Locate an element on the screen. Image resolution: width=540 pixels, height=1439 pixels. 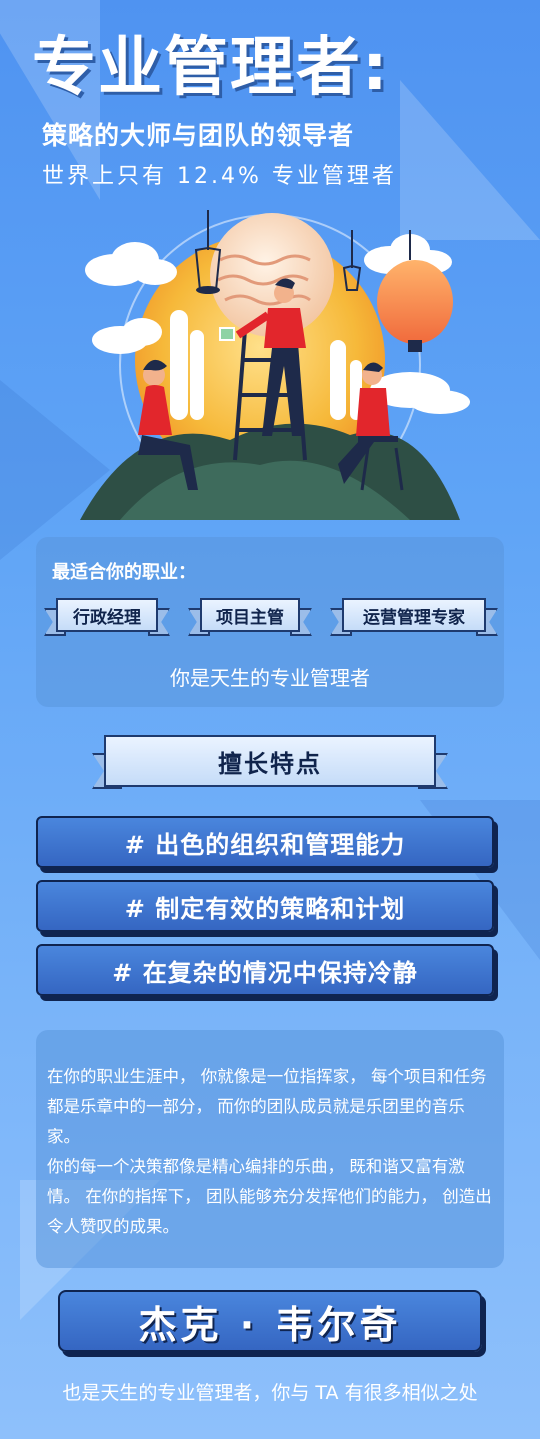
career-tag-label: 项目主管 is located at coordinates (250, 615).